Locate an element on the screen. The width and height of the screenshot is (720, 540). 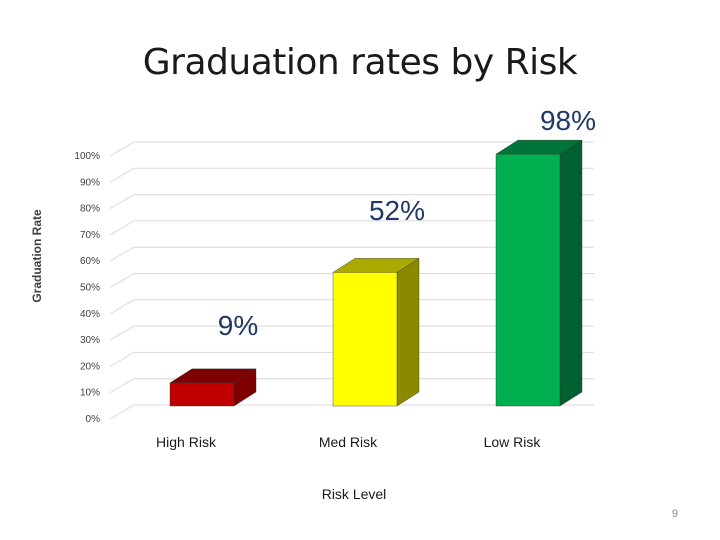
y-tick-label: 0% is located at coordinates (93, 419).